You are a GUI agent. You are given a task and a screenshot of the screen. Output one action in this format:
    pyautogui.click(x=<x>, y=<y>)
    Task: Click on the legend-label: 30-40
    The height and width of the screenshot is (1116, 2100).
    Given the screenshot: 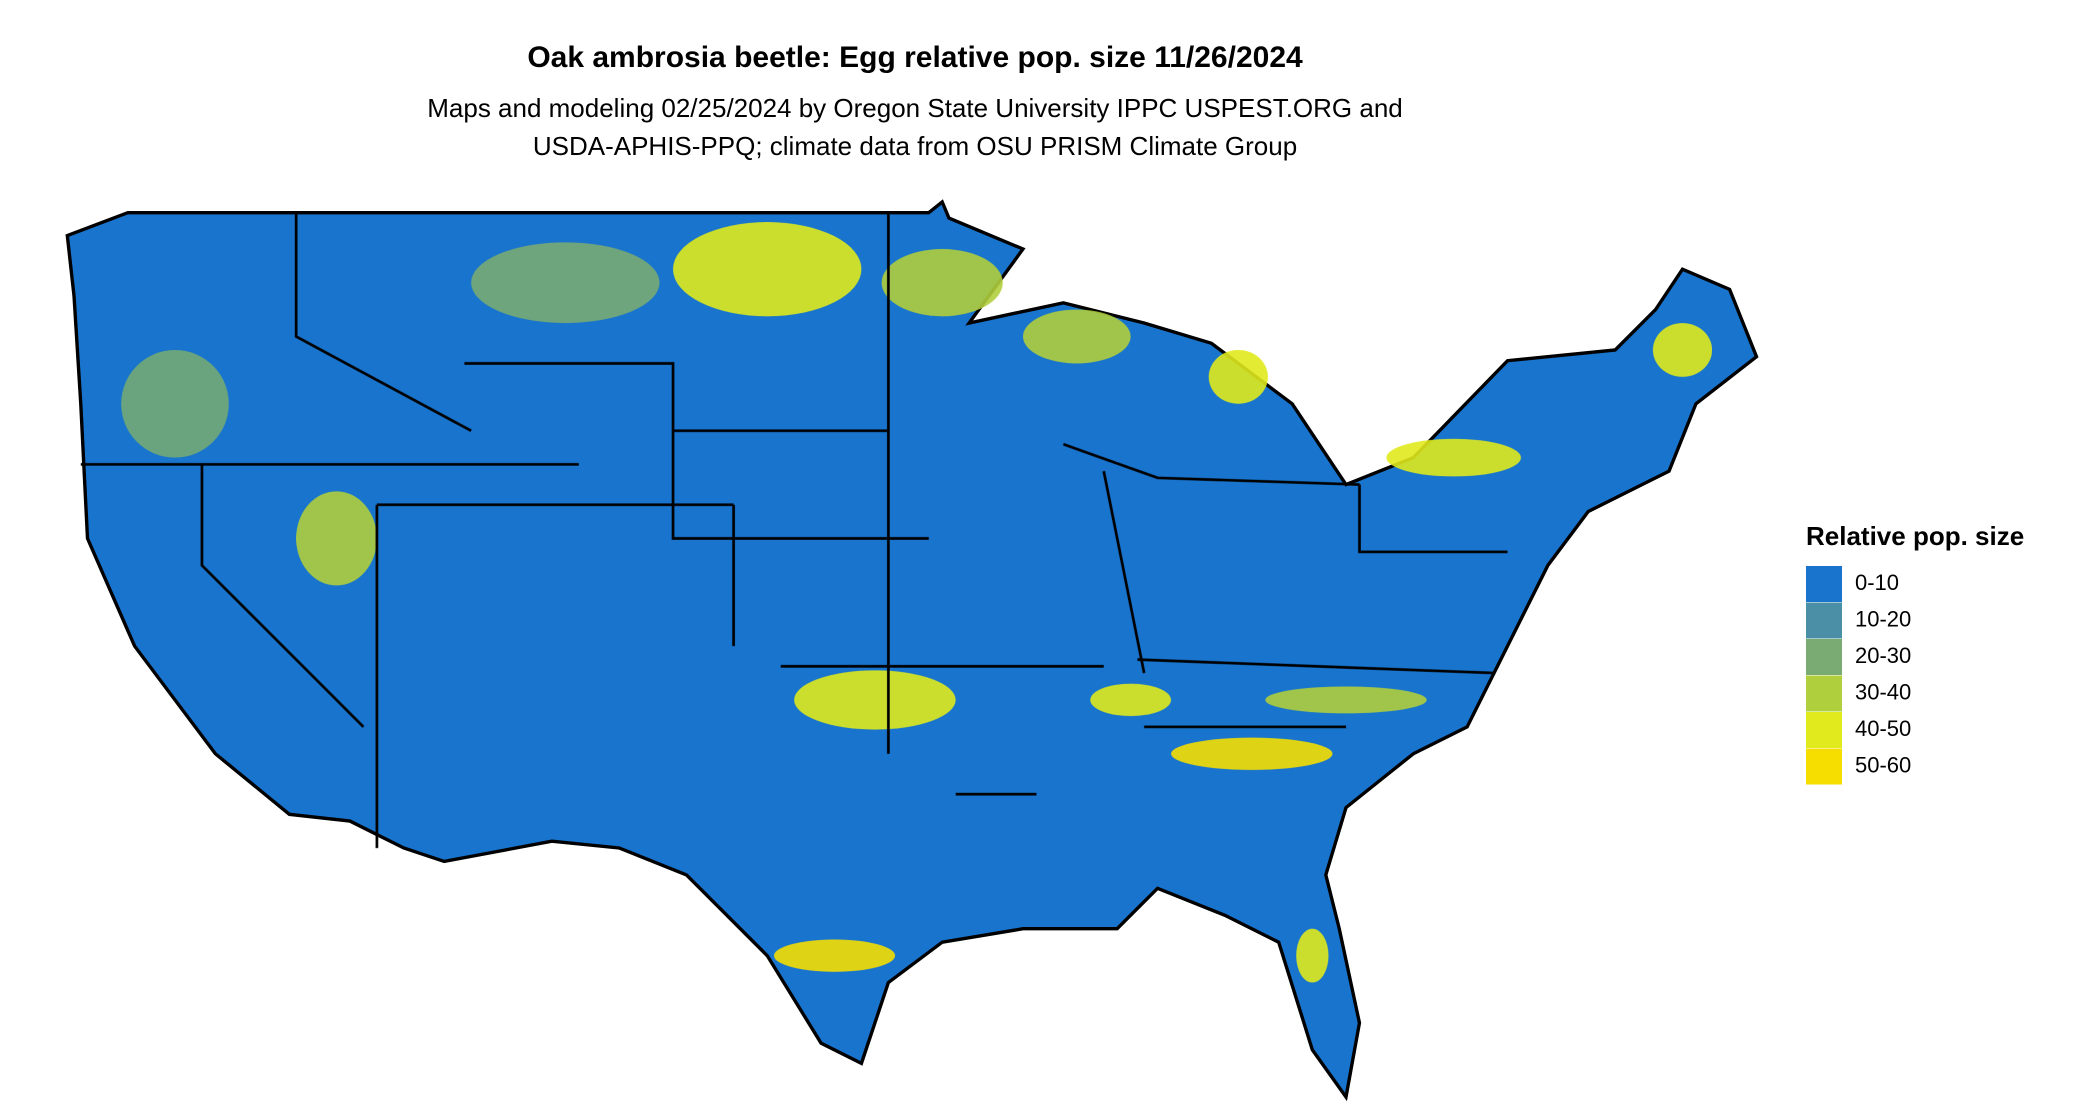 What is the action you would take?
    pyautogui.click(x=1883, y=691)
    